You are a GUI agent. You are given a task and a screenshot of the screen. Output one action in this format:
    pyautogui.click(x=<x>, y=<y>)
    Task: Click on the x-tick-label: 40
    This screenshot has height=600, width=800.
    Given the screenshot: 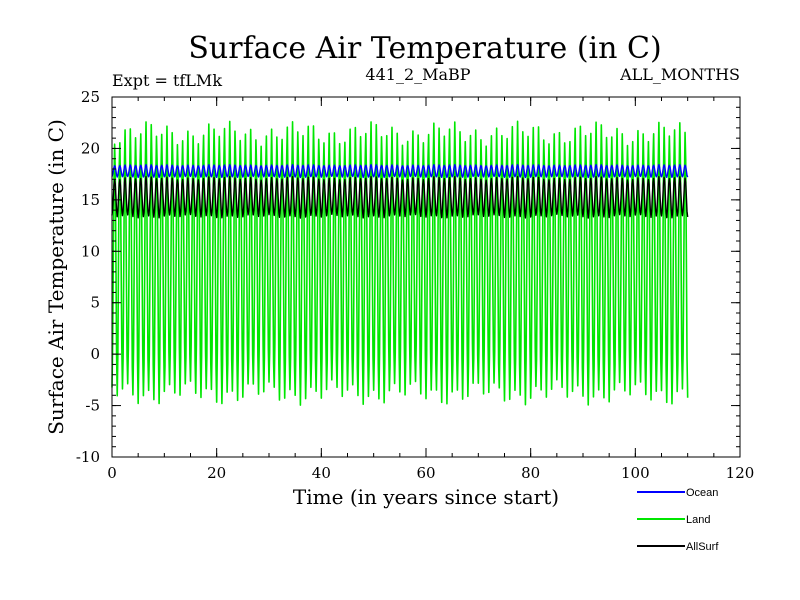 What is the action you would take?
    pyautogui.click(x=321, y=473)
    